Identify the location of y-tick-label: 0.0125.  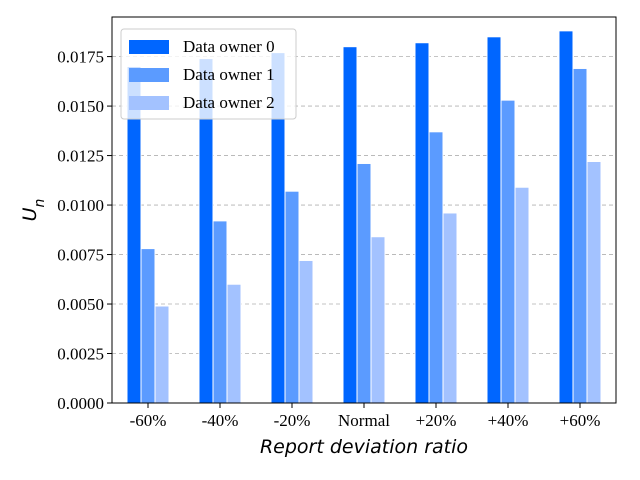
(80, 156).